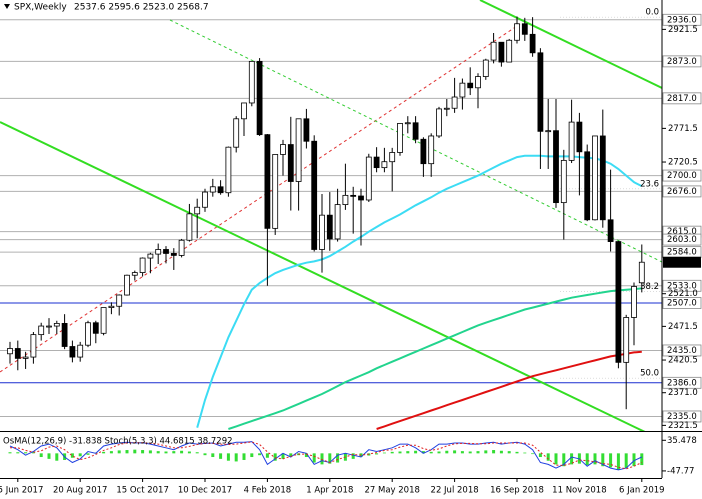  Describe the element at coordinates (682, 232) in the screenshot. I see `level-label: 2615.0` at that location.